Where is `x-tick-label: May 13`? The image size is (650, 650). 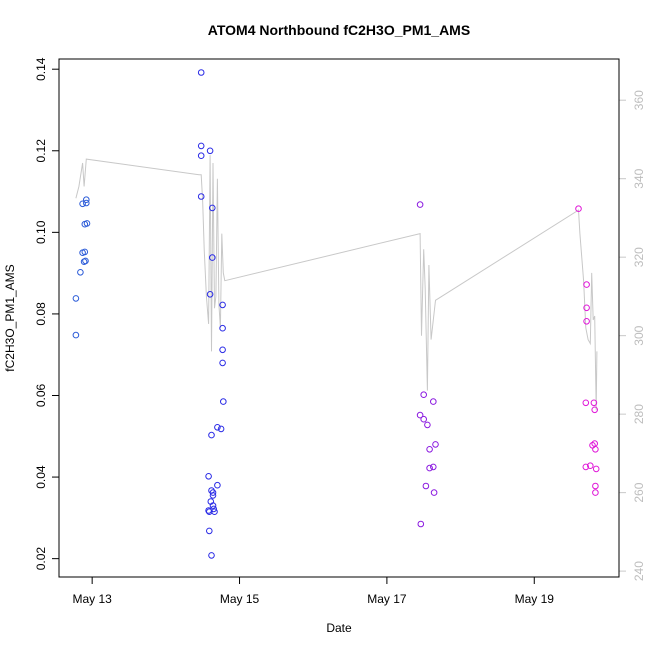 x-tick-label: May 13 is located at coordinates (92, 599).